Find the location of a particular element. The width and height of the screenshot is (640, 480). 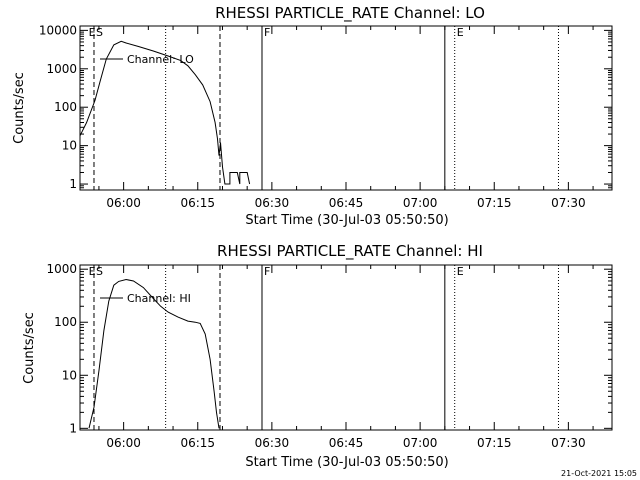

hi-series is located at coordinates (154, 353).